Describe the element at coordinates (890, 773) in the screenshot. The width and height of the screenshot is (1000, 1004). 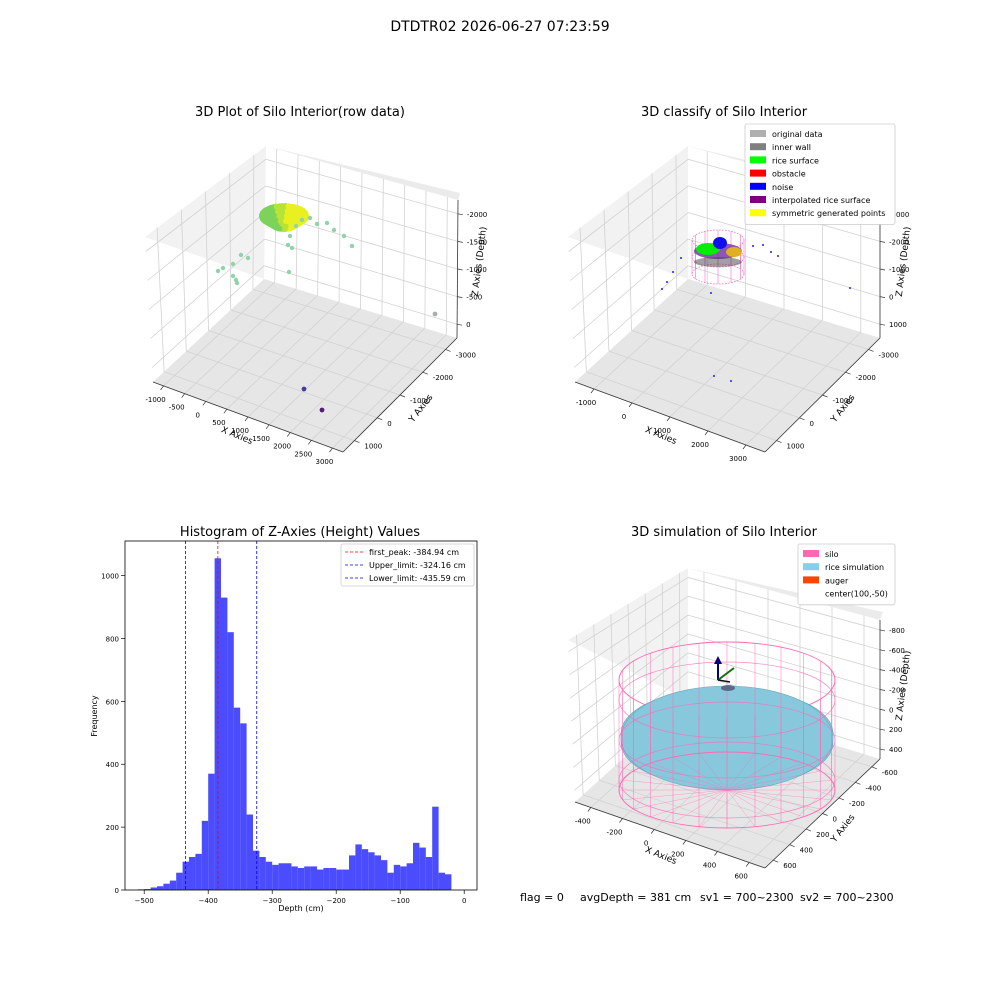
I see `y-tick-label: -600` at that location.